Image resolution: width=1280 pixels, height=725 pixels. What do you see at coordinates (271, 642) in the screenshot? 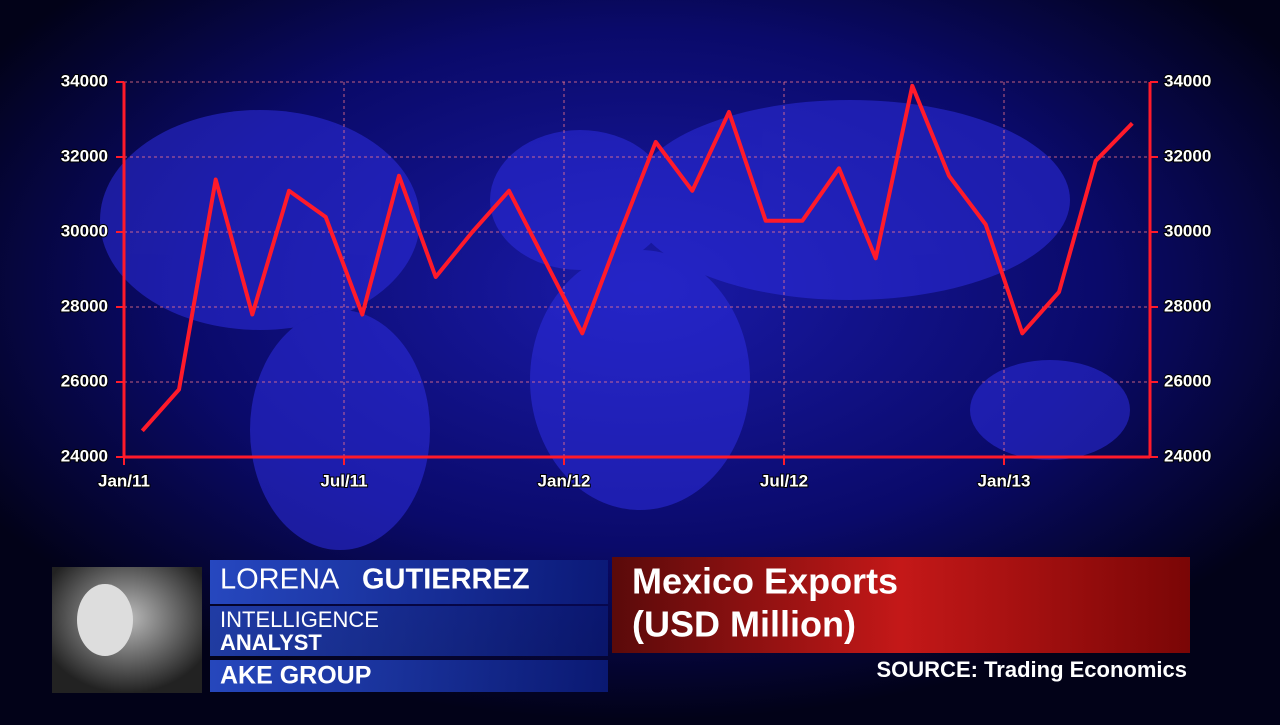
I see `role-line-2: ANALYST` at bounding box center [271, 642].